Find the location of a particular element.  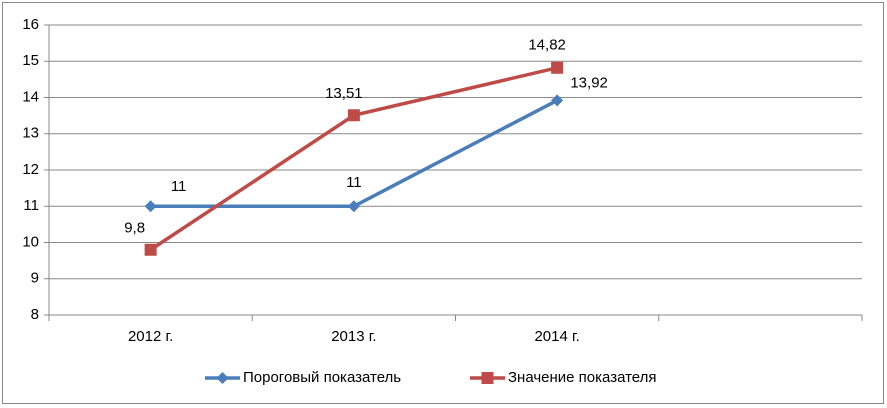

data-label: 14,82 is located at coordinates (547, 45).